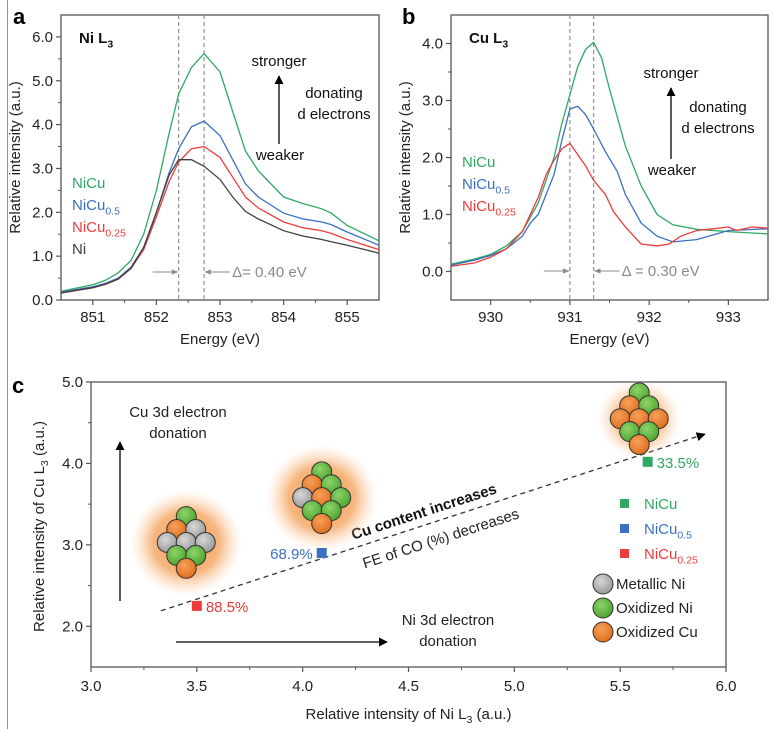 This screenshot has height=729, width=775. I want to click on x-tick-label: 3.0, so click(91, 686).